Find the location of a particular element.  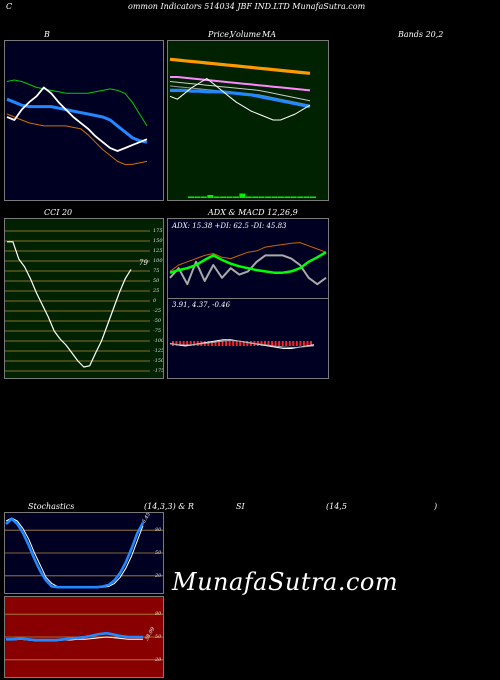

cci-tick-label: 75 is located at coordinates (156, 271).